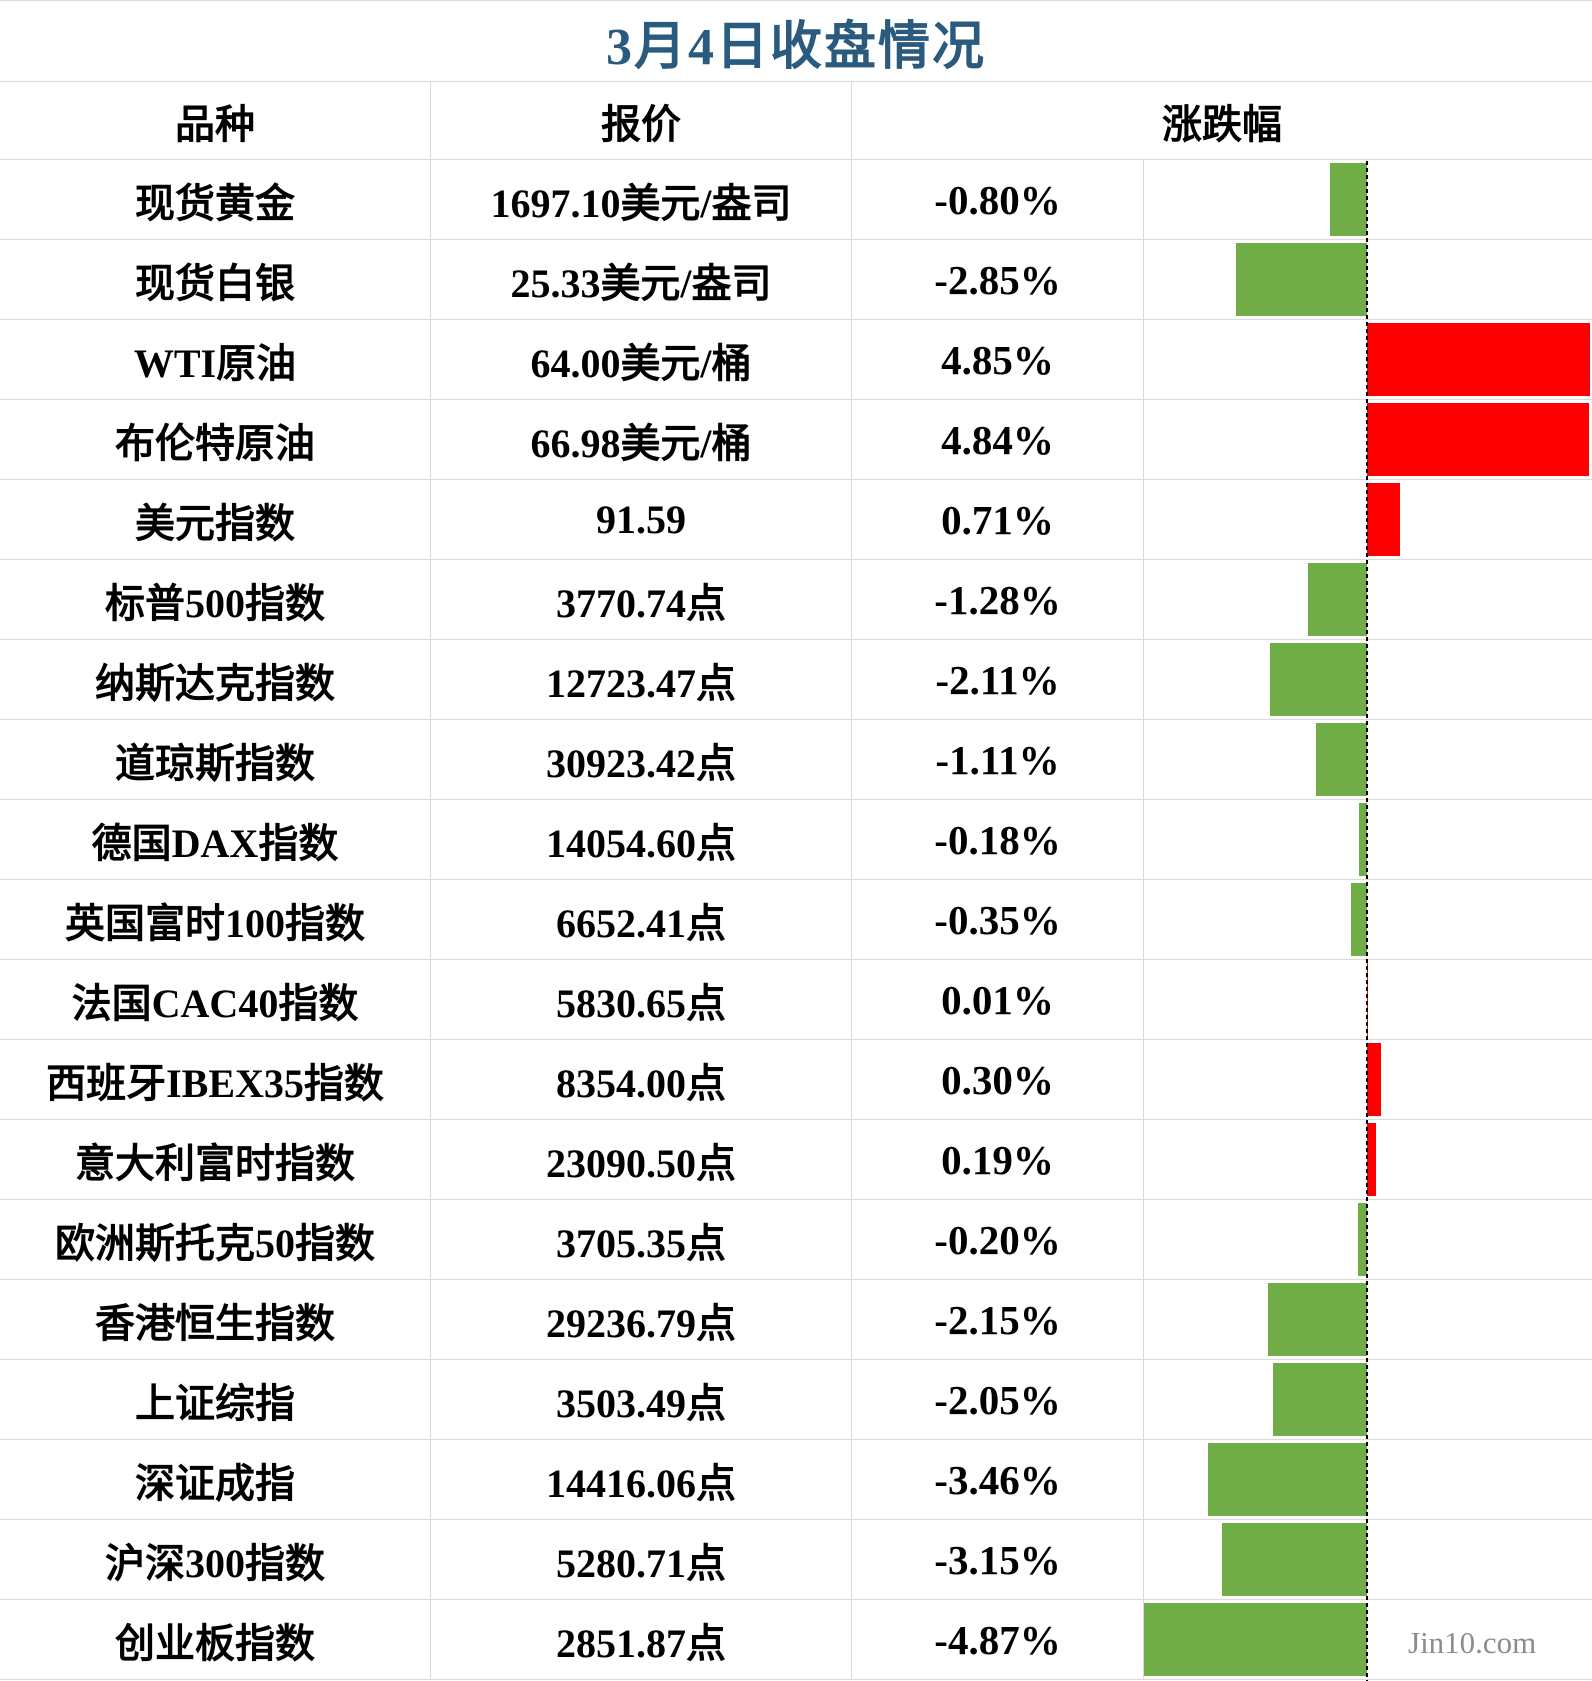 Image resolution: width=1592 pixels, height=1681 pixels. What do you see at coordinates (215, 1639) in the screenshot?
I see `instrument-name: 创业板指数` at bounding box center [215, 1639].